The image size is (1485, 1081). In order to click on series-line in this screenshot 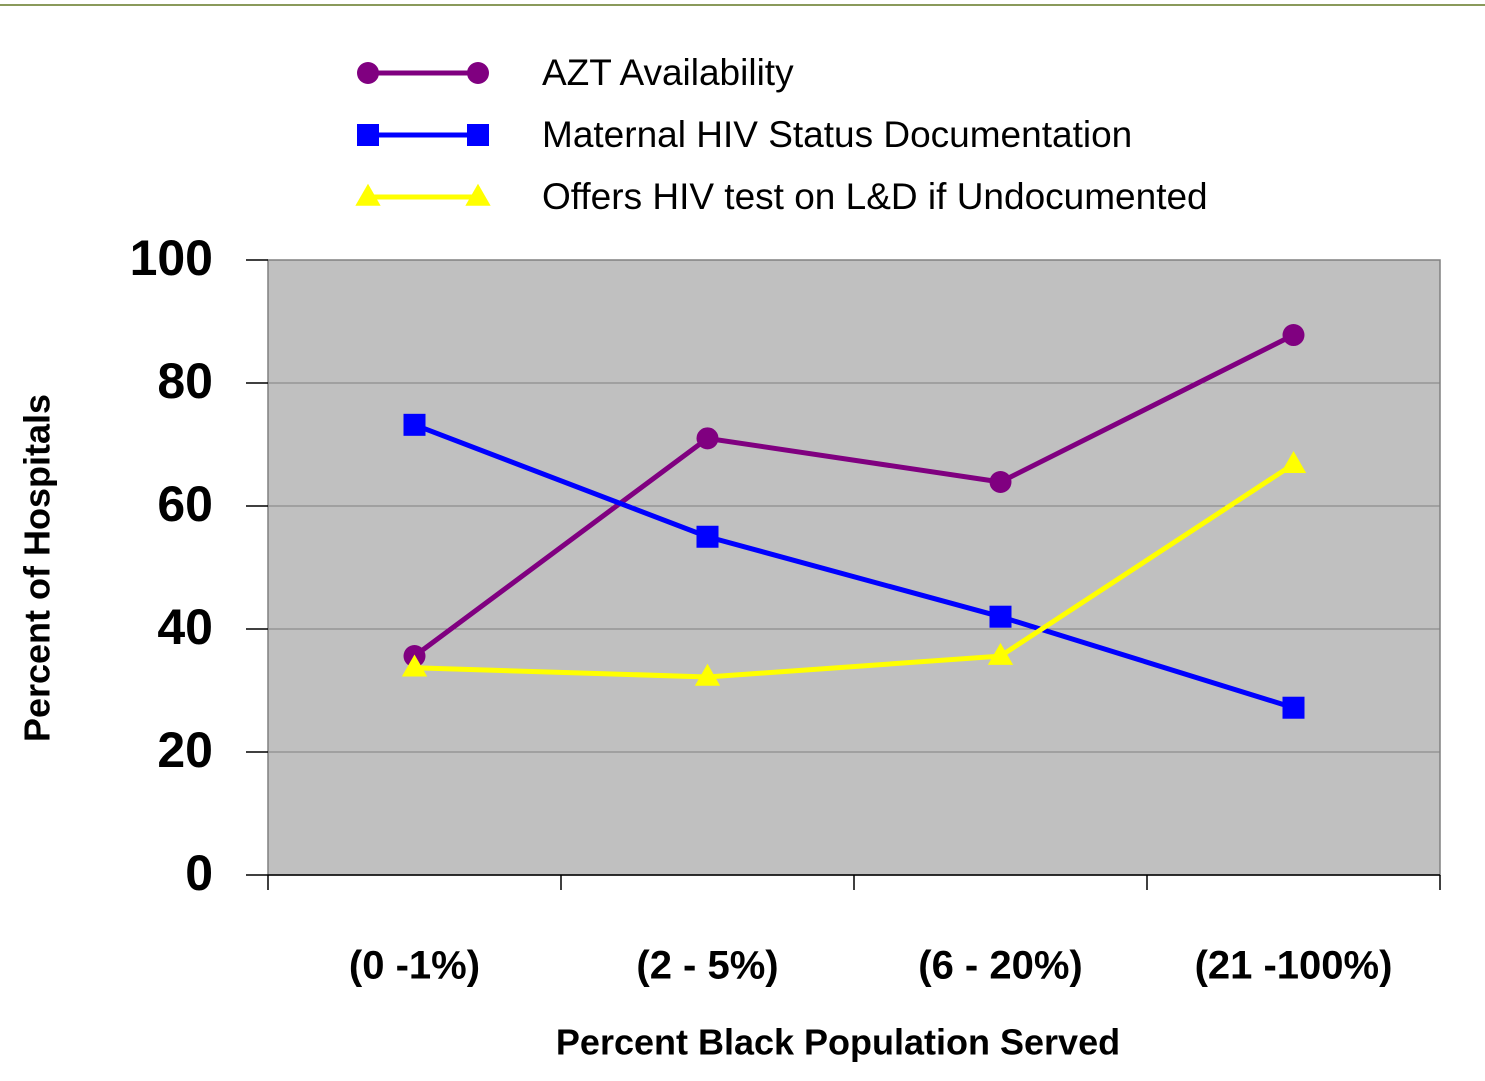, I will do `click(854, 571)`.